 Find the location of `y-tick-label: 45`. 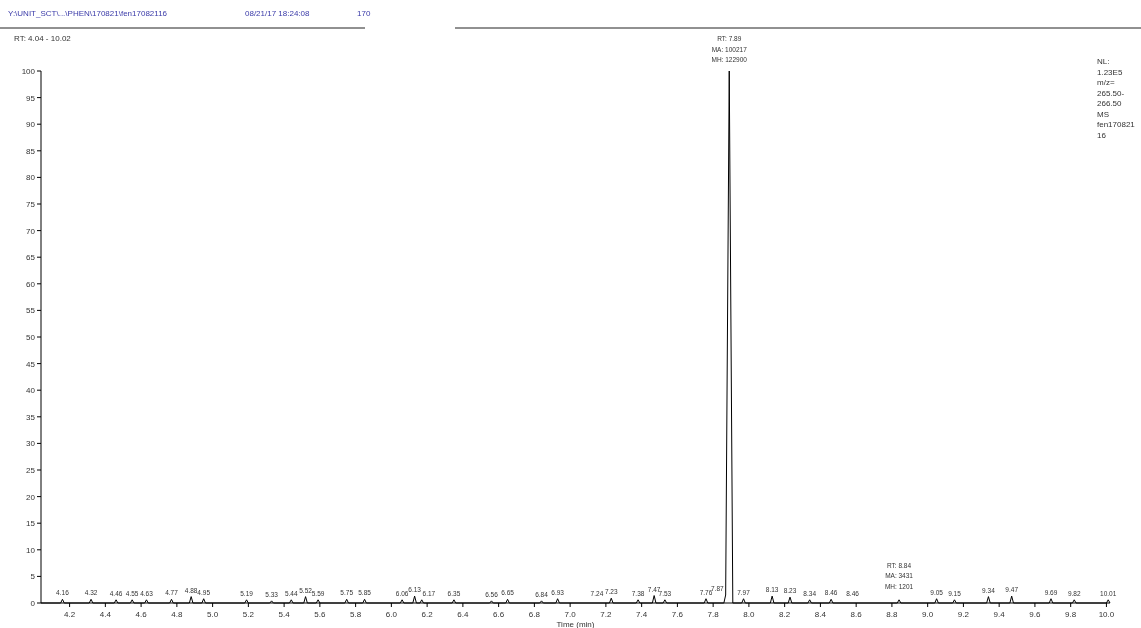

y-tick-label: 45 is located at coordinates (31, 364).